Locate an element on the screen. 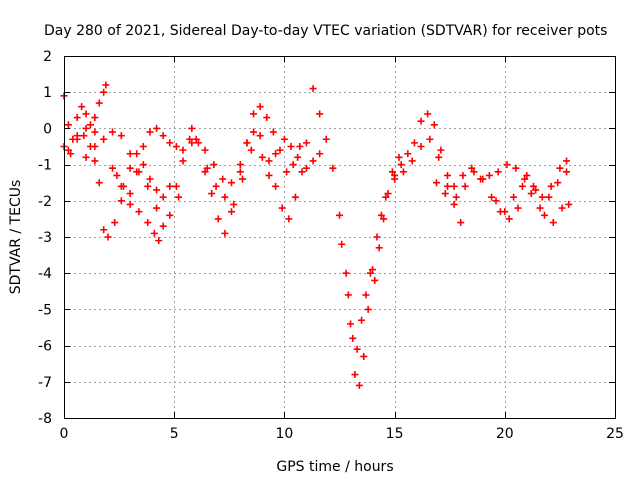  y-tick-label: -2 is located at coordinates (45, 202).